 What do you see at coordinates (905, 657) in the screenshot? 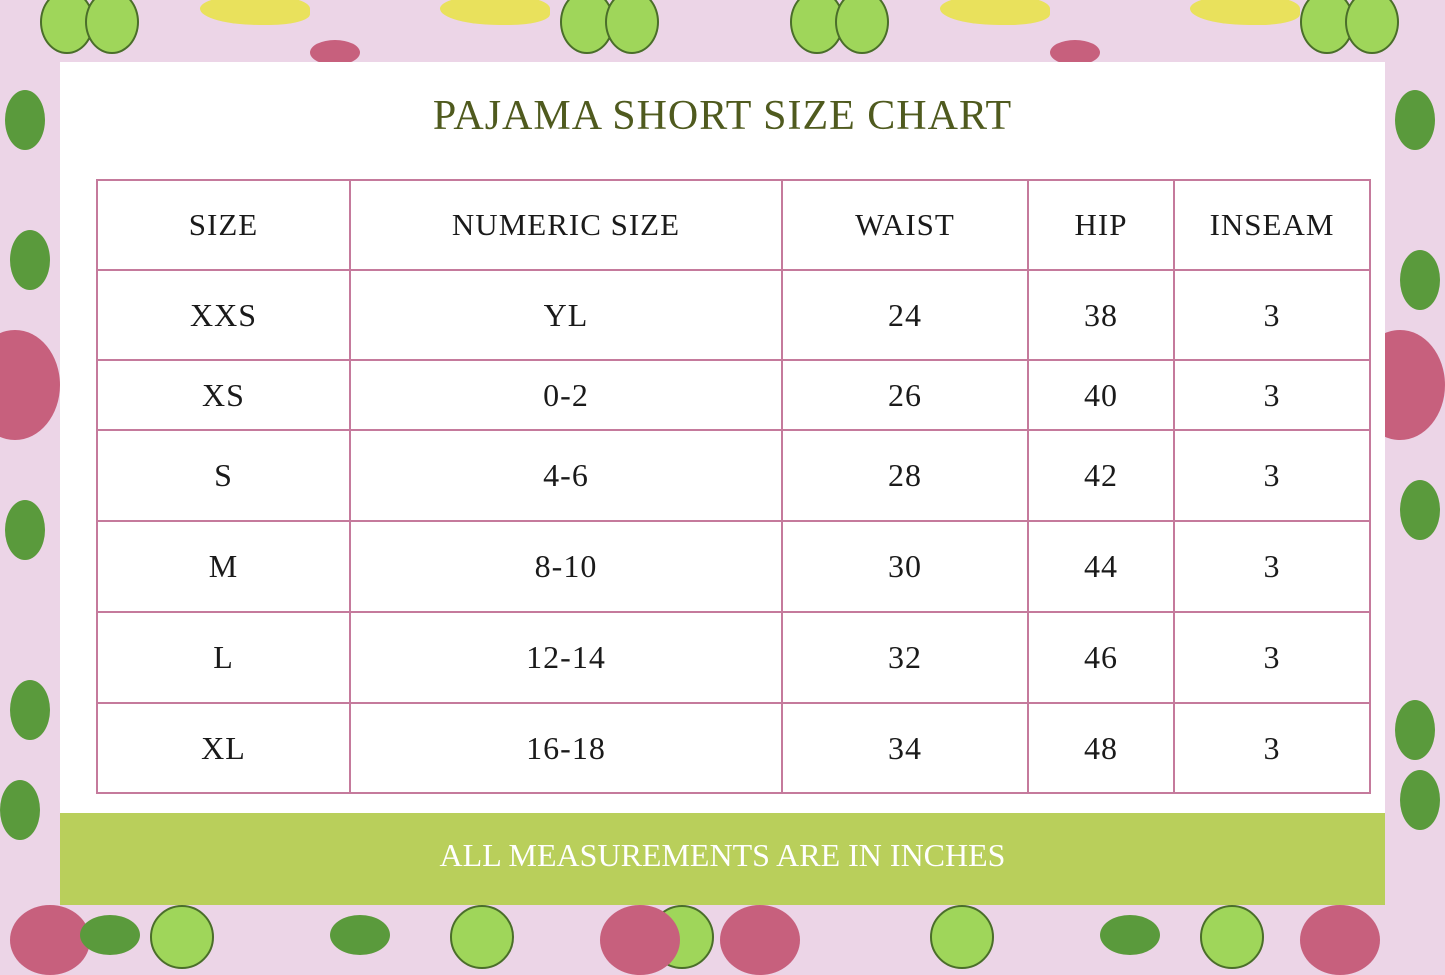
I see `cell-waist: 32` at bounding box center [905, 657].